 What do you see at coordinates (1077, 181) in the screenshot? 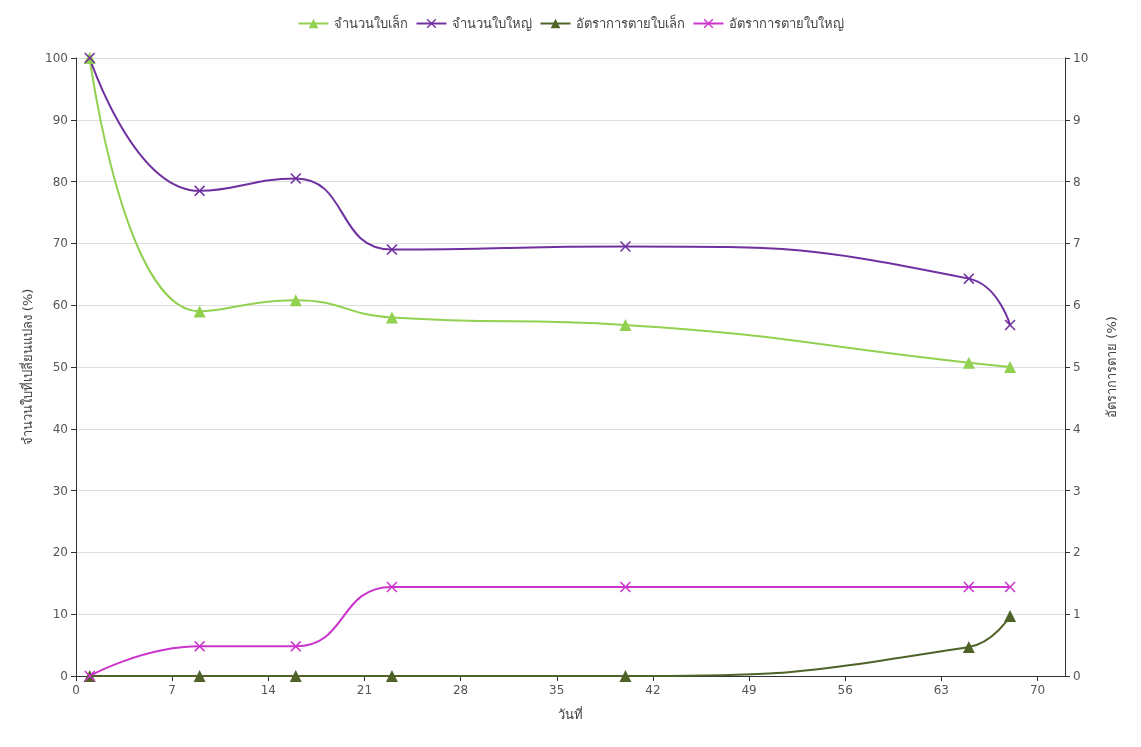
I see `y2-tick-label: 8` at bounding box center [1077, 181].